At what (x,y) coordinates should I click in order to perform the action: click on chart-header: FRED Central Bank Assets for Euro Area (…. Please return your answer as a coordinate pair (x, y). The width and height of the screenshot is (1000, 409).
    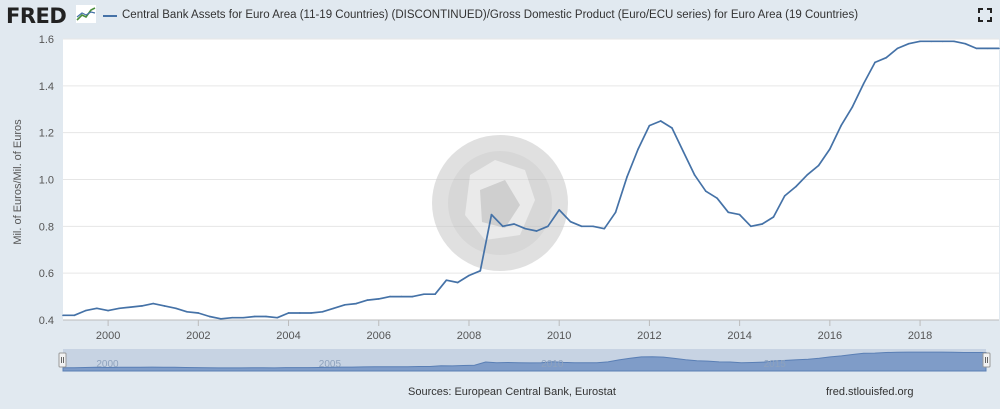
    Looking at the image, I should click on (500, 17).